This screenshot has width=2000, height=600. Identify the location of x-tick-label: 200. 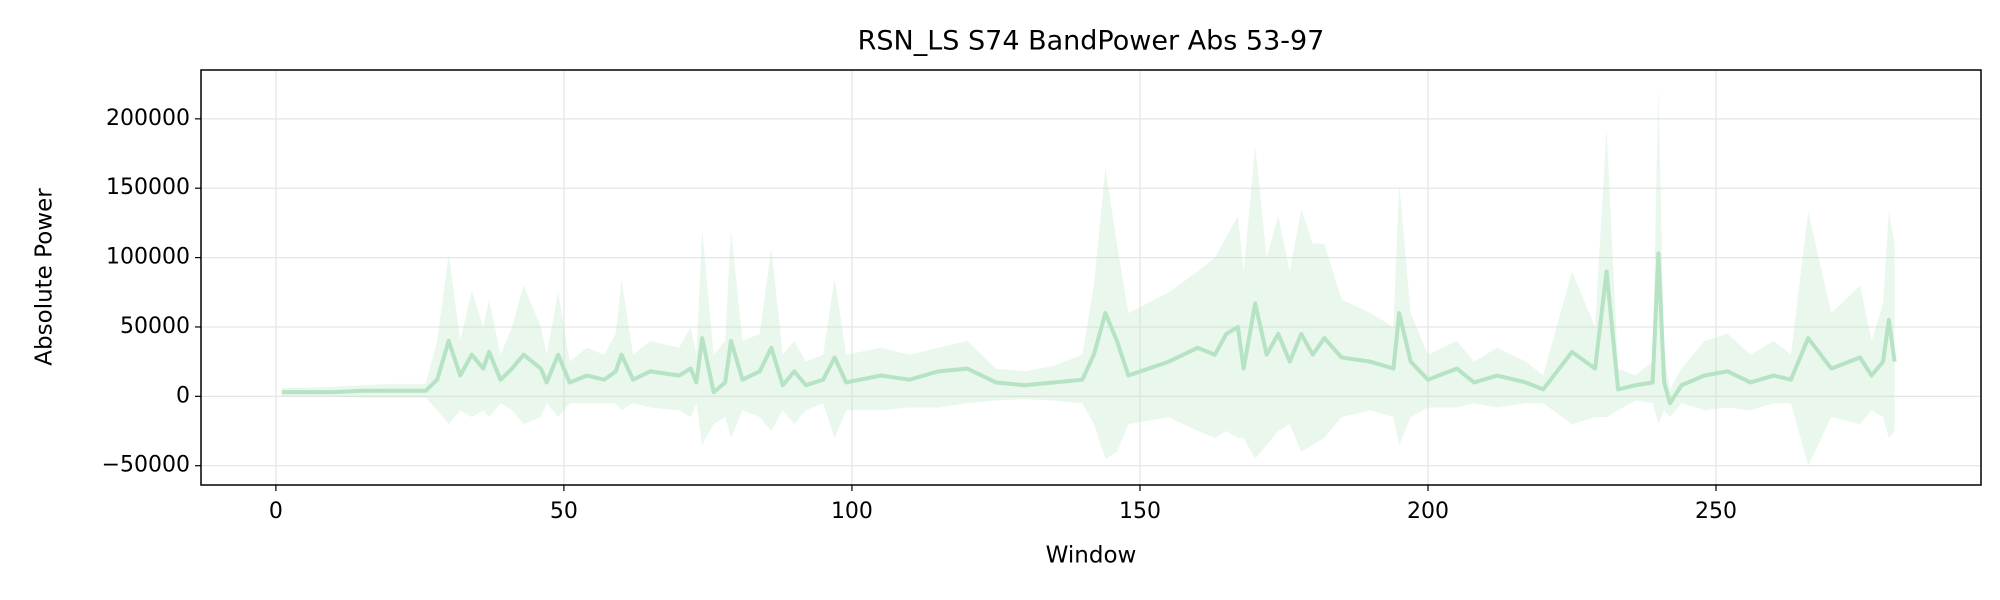
(1428, 511).